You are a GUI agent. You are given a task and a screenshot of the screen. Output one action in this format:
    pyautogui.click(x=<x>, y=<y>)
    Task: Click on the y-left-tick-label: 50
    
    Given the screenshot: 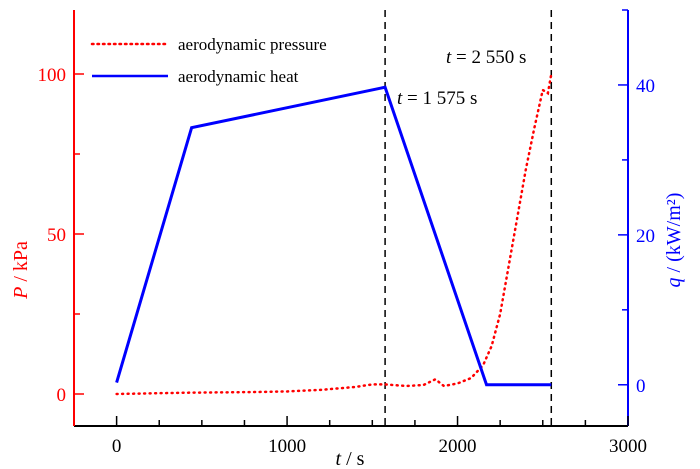 What is the action you would take?
    pyautogui.click(x=56, y=235)
    